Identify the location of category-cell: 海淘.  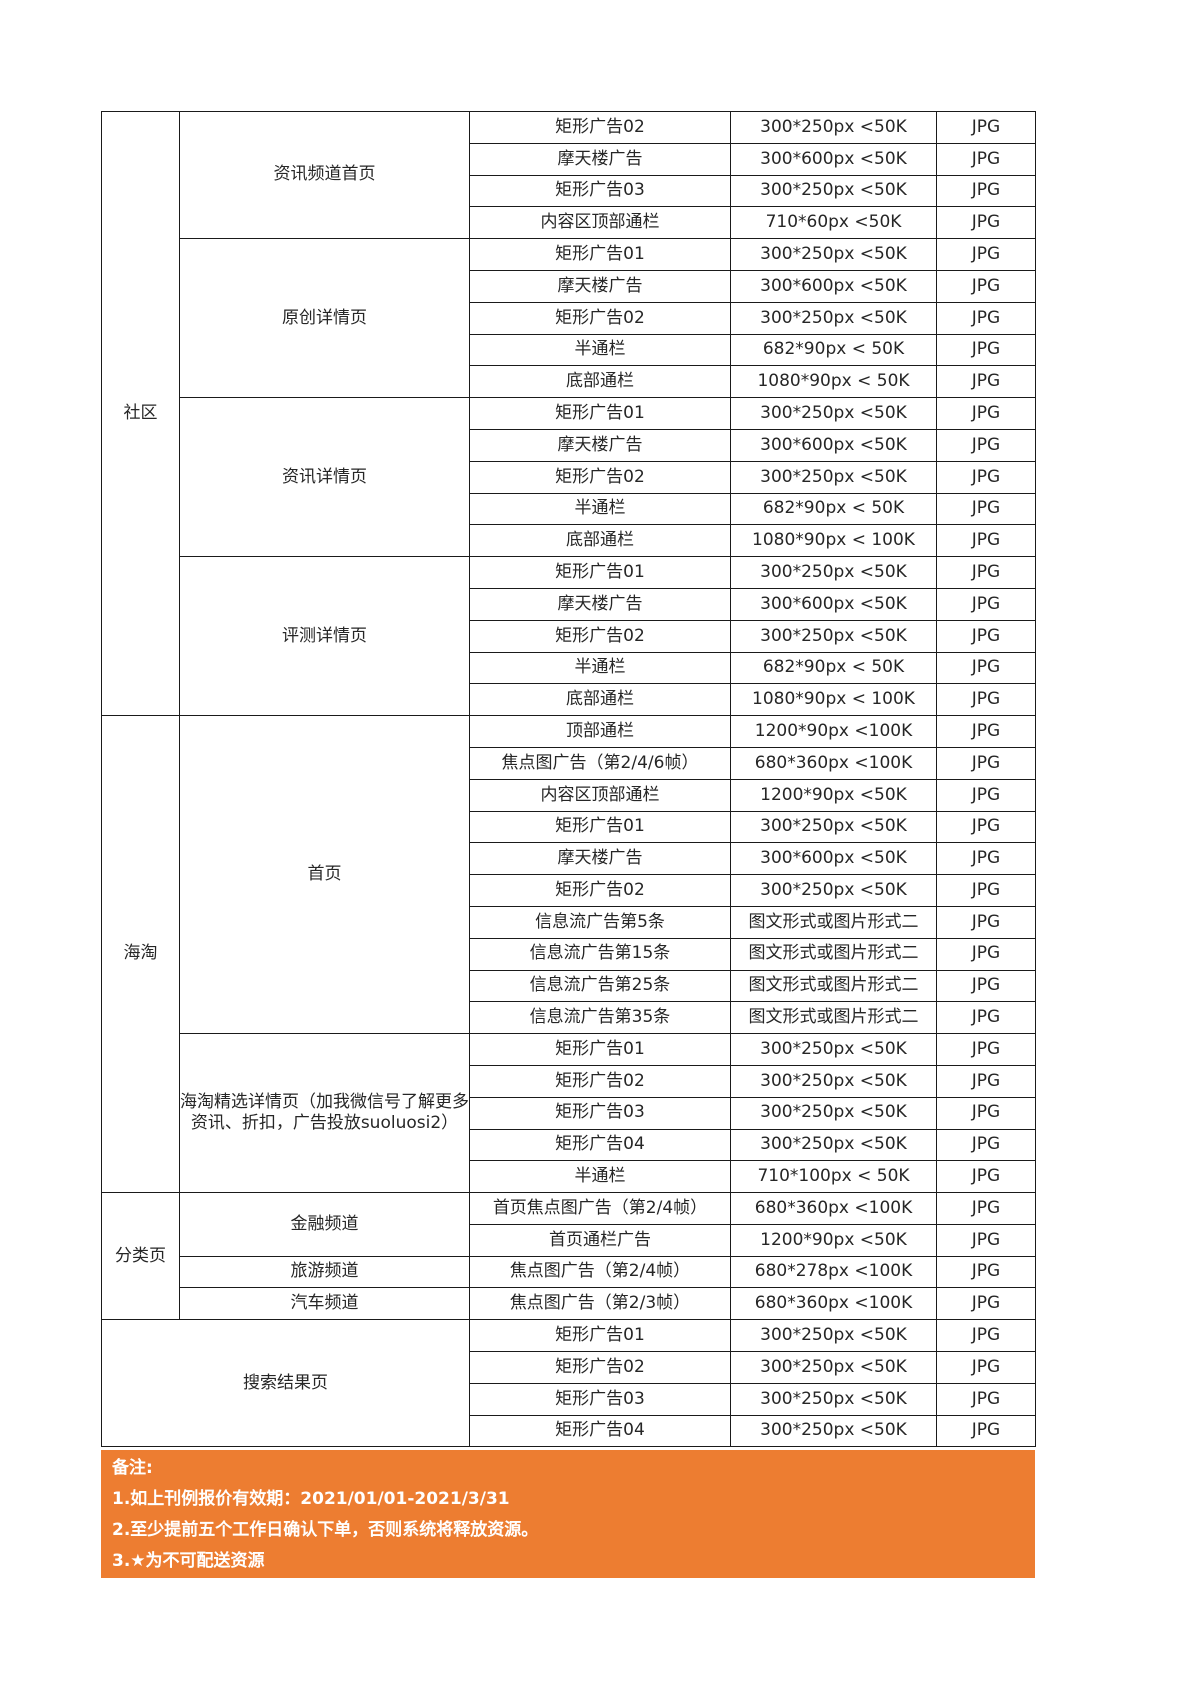
(140, 954).